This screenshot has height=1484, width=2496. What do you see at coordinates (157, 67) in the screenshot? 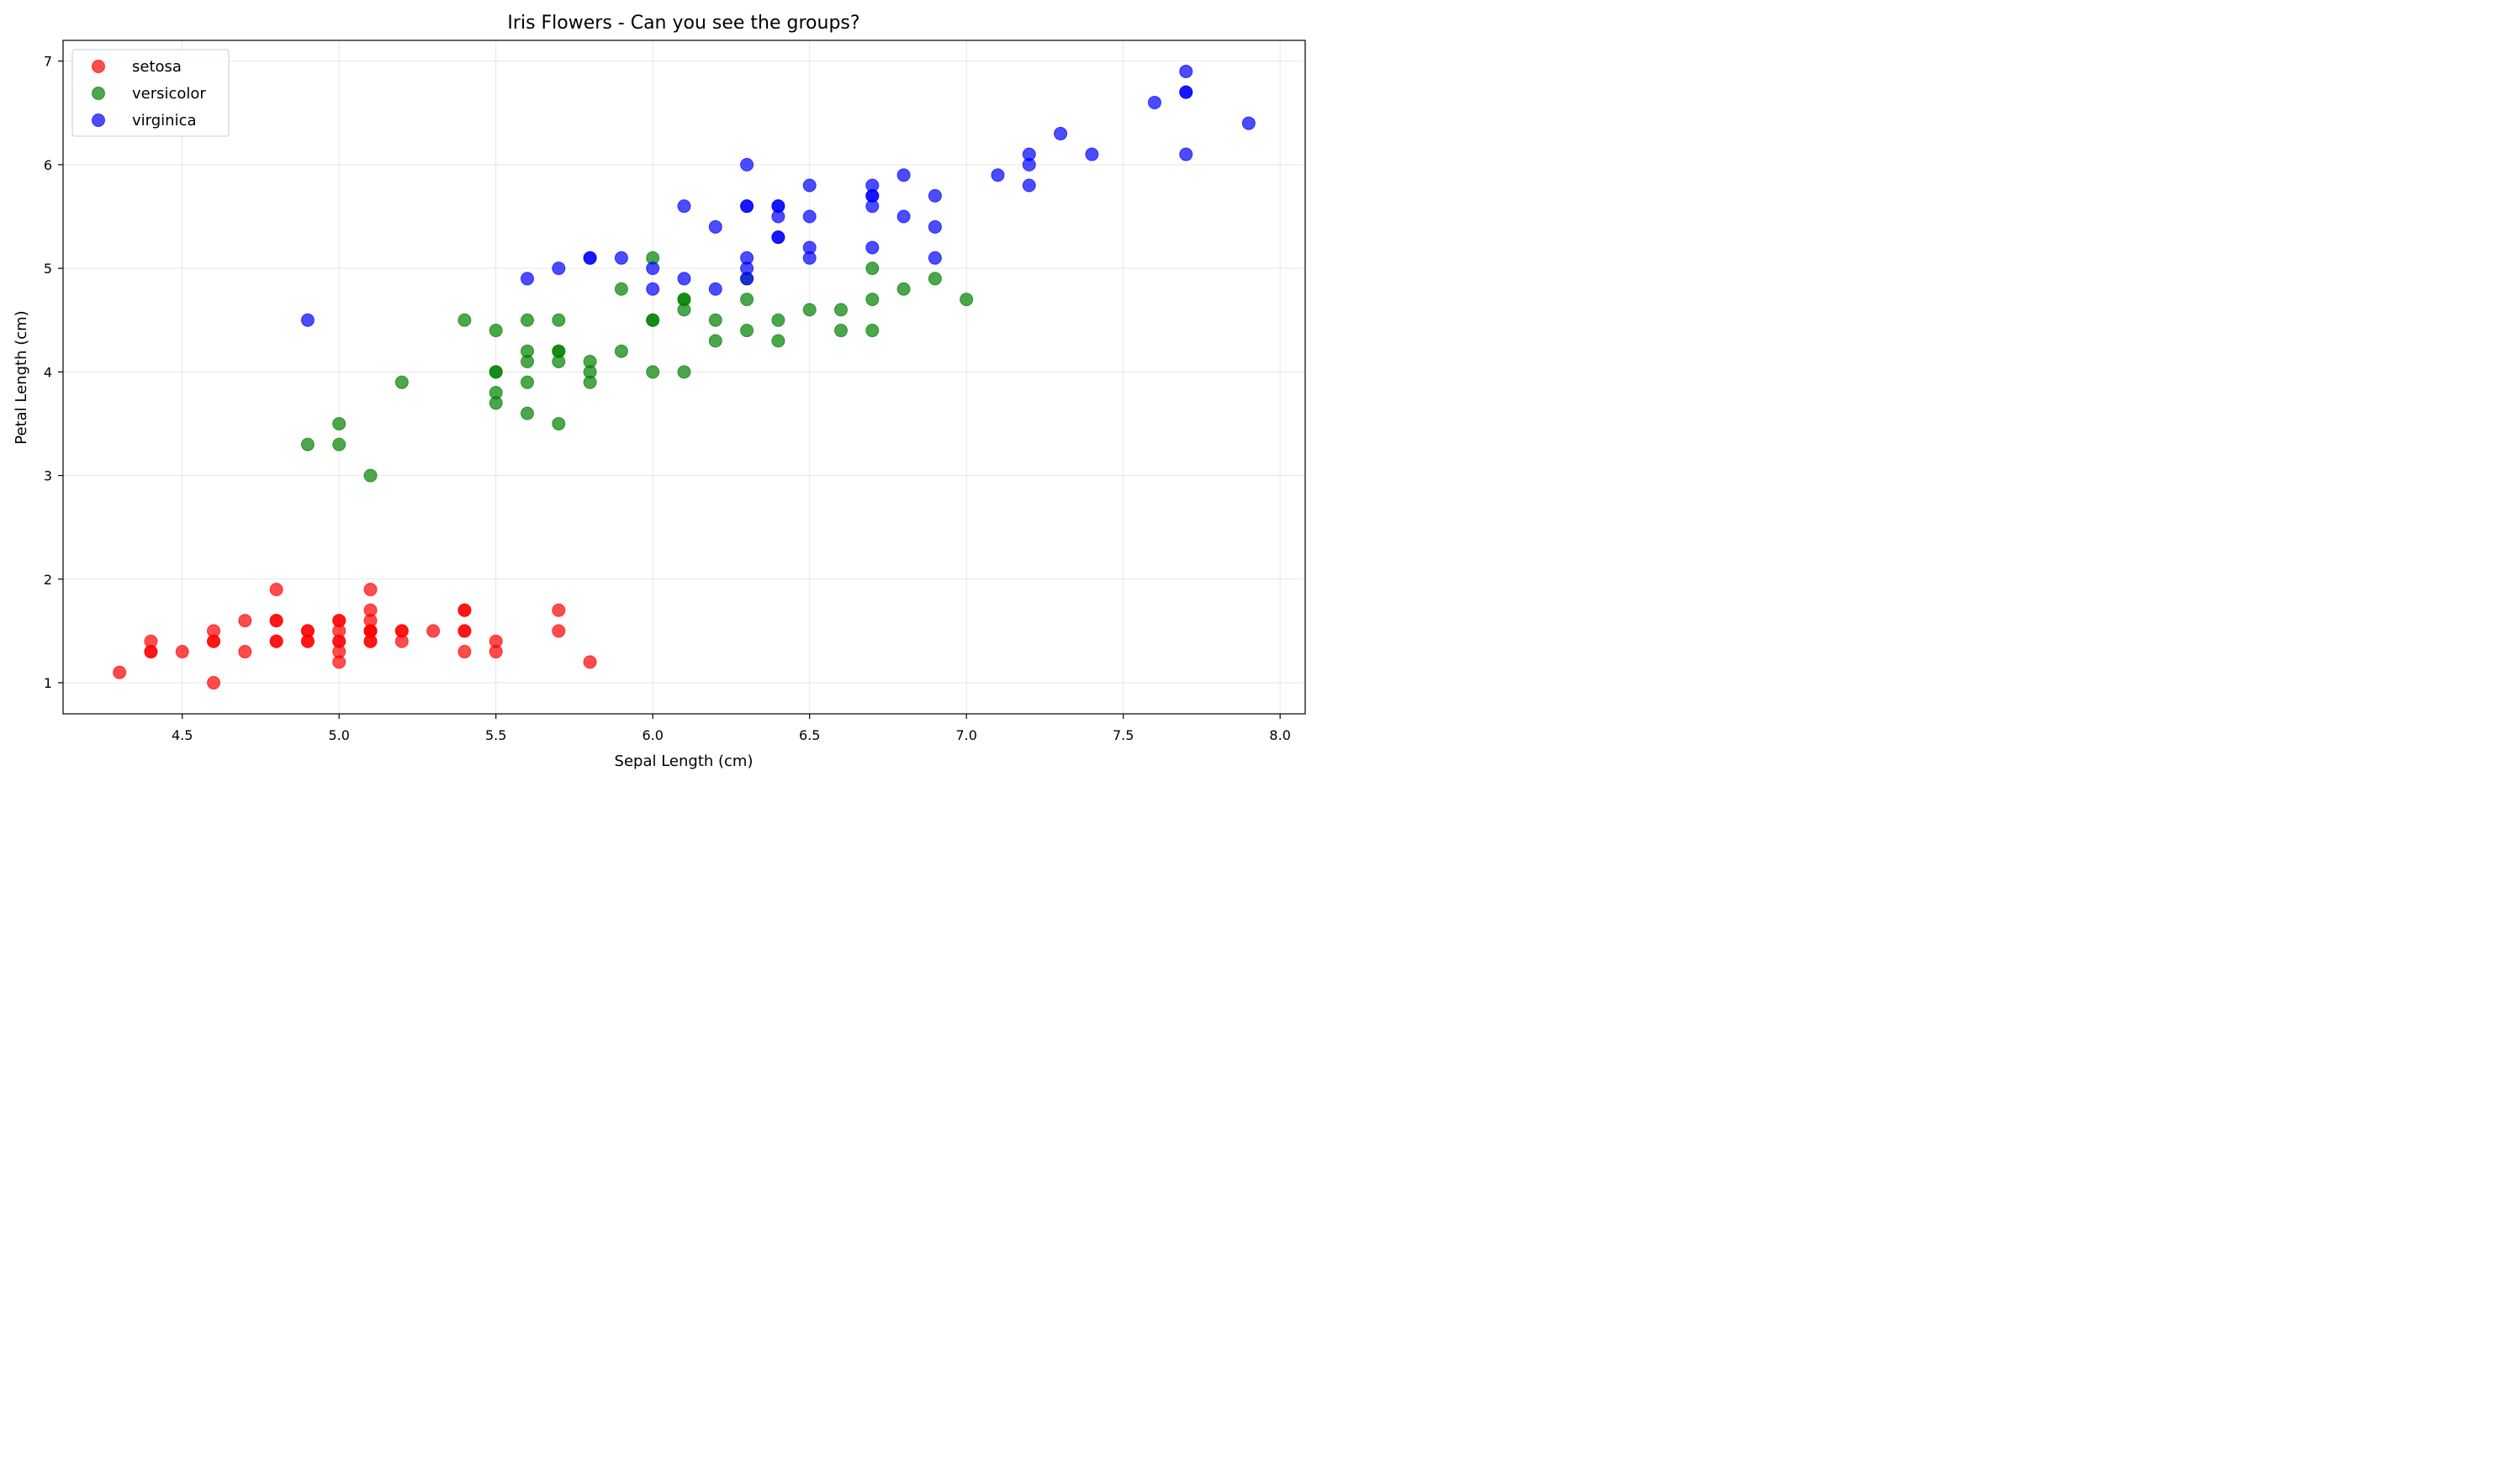
I see `legend-label-setosa: setosa` at bounding box center [157, 67].